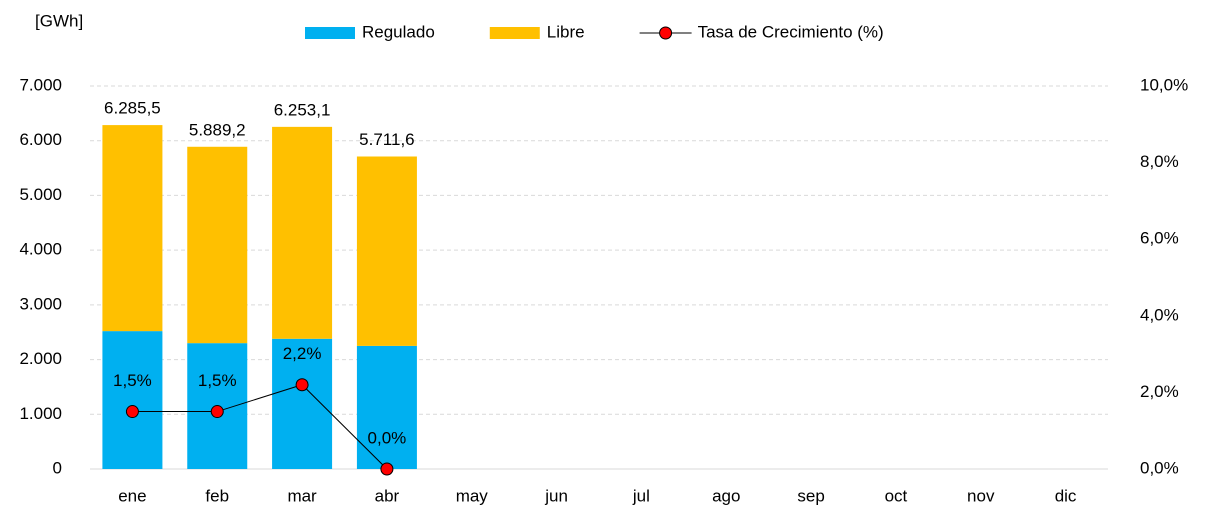 The height and width of the screenshot is (513, 1212). I want to click on y2-tick-label: 8,0%, so click(1159, 161).